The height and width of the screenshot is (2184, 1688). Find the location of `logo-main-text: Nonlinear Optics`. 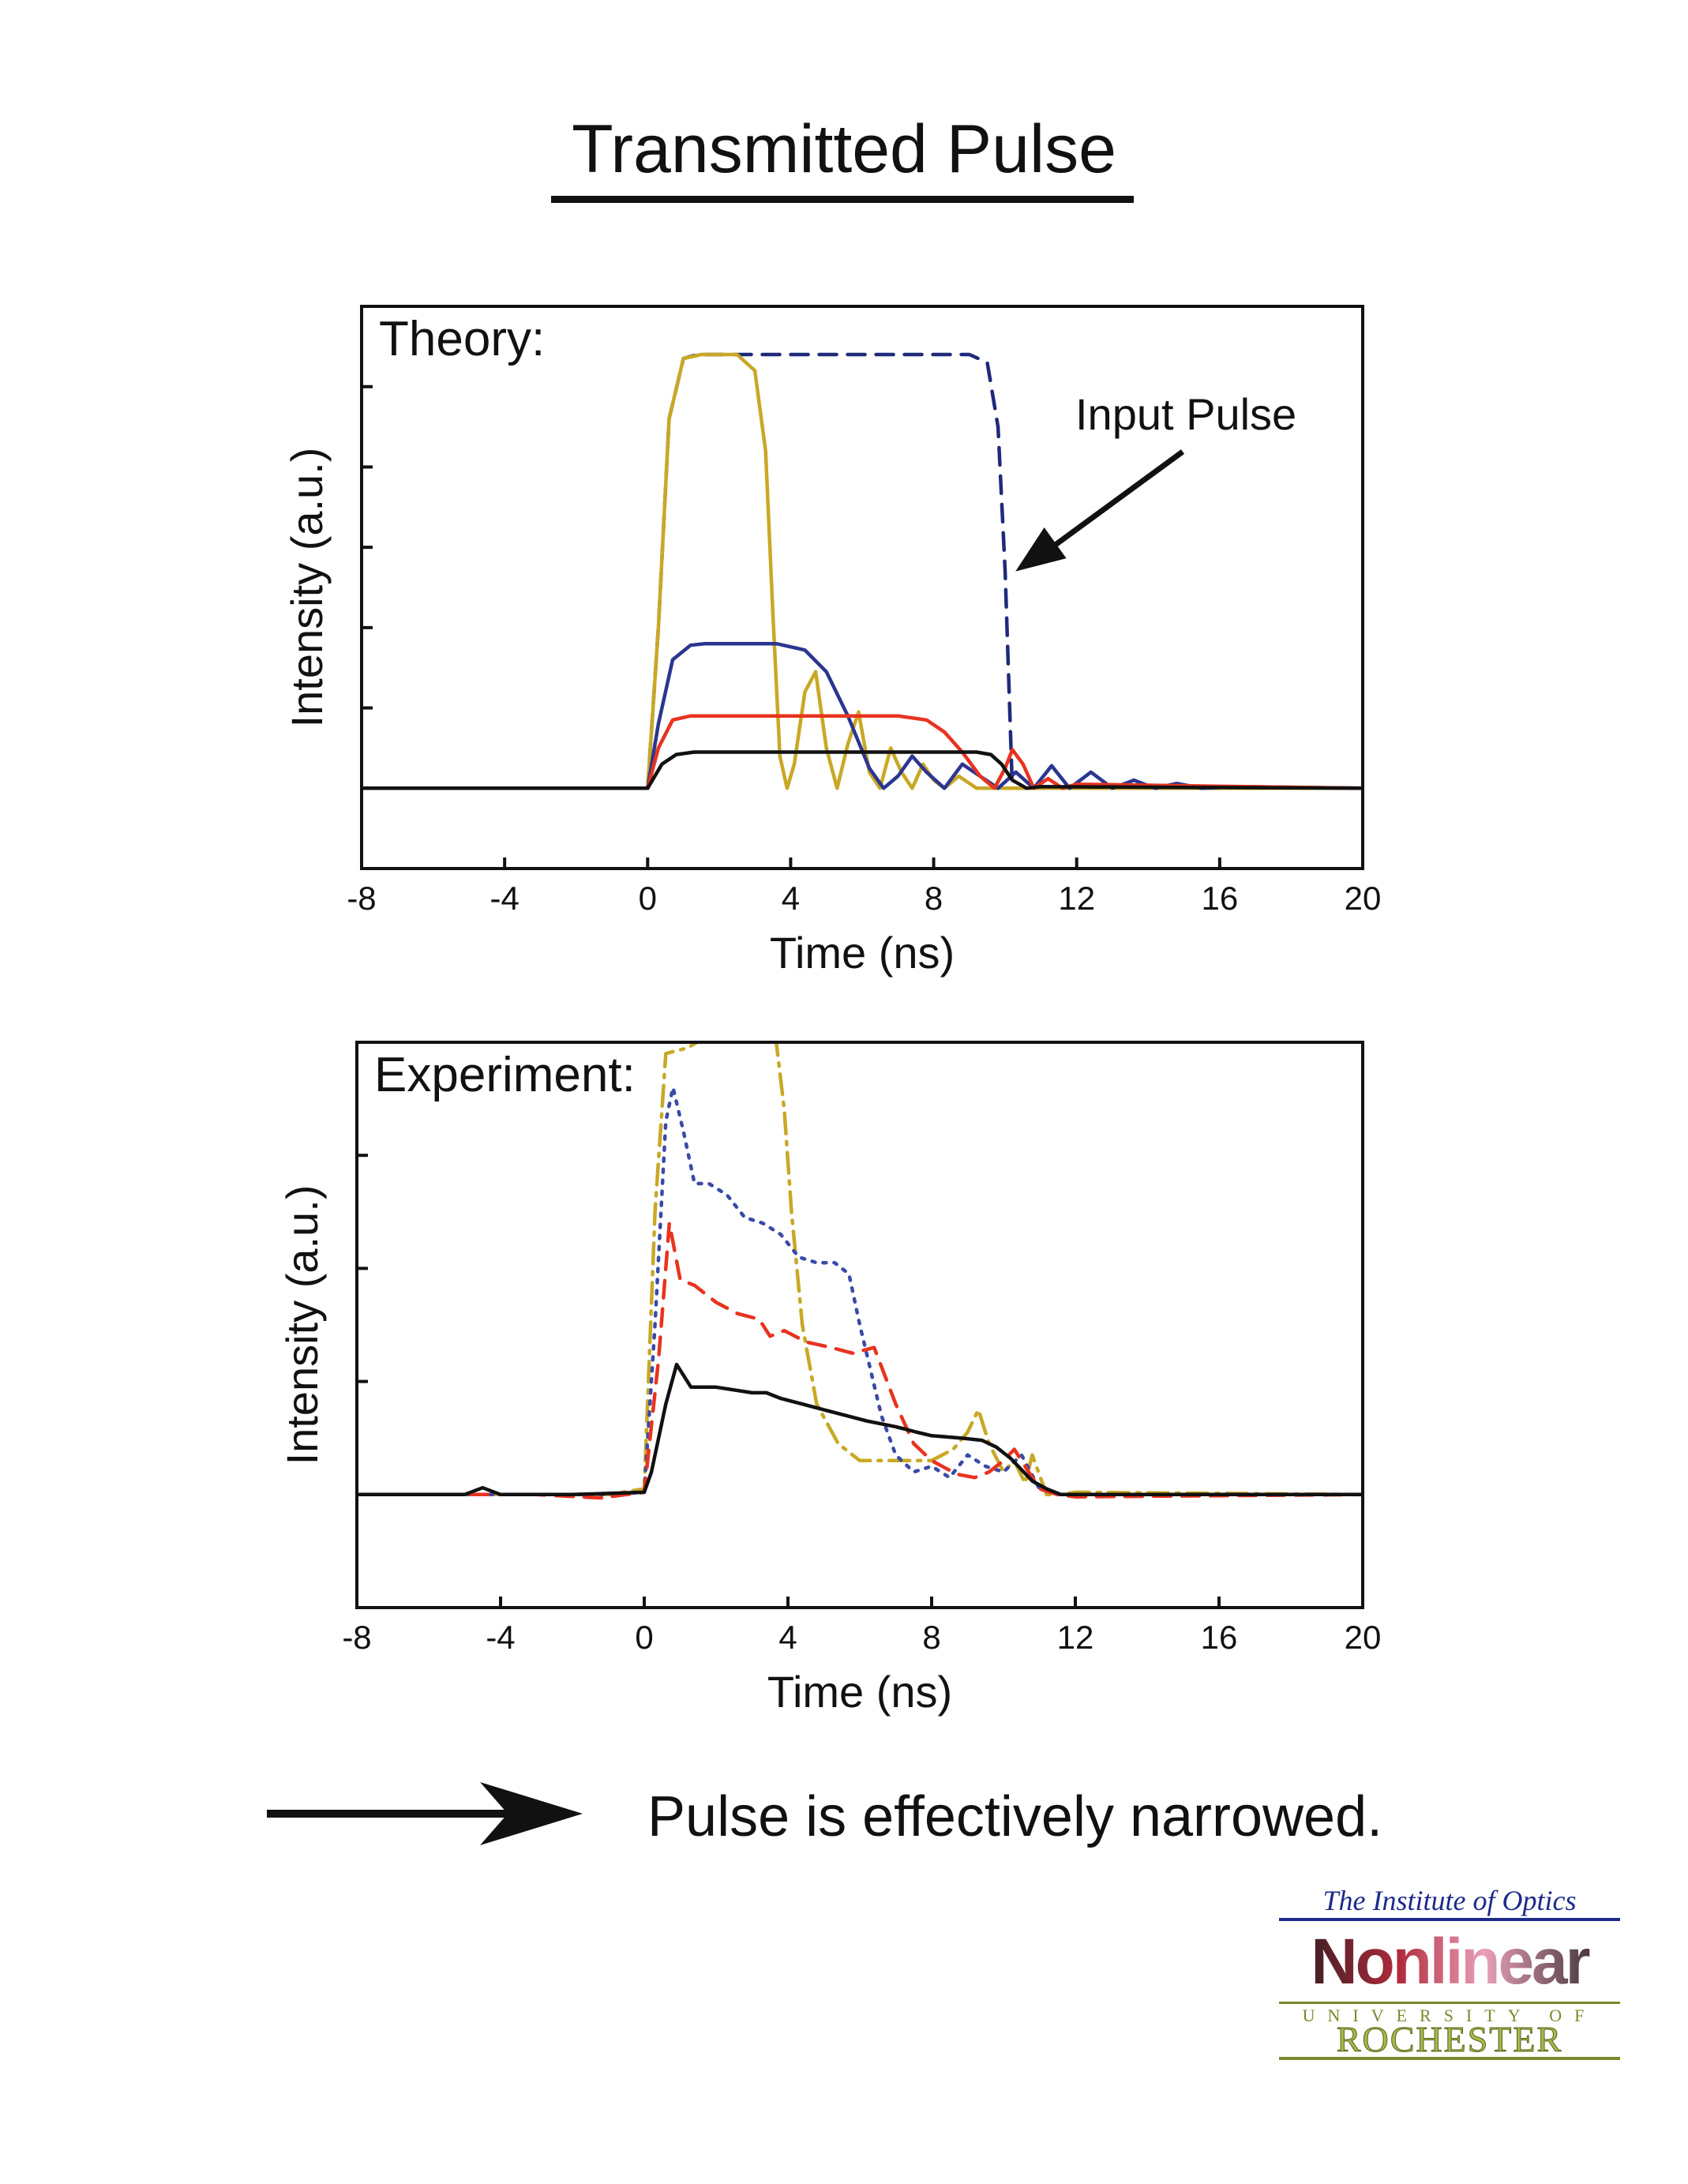

logo-main-text: Nonlinear Optics is located at coordinates (1449, 1998).